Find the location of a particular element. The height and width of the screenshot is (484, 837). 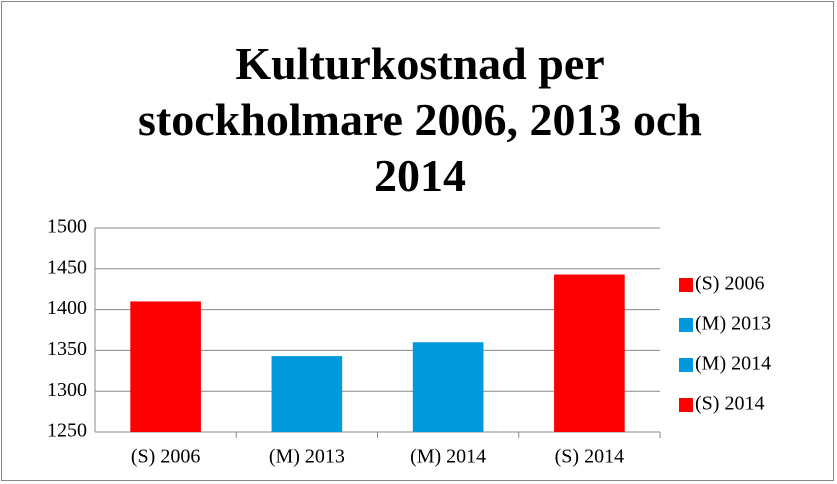

y-tick-label: 1350 is located at coordinates (67, 349).